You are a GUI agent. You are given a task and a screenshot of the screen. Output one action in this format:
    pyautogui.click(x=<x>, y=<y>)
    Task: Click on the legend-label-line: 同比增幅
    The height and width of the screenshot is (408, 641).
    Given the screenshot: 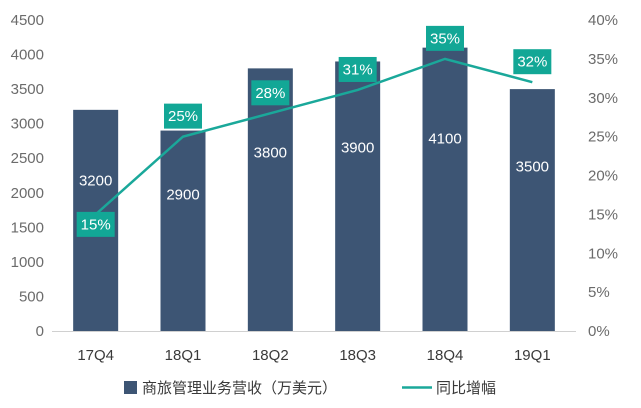 What is the action you would take?
    pyautogui.click(x=466, y=388)
    